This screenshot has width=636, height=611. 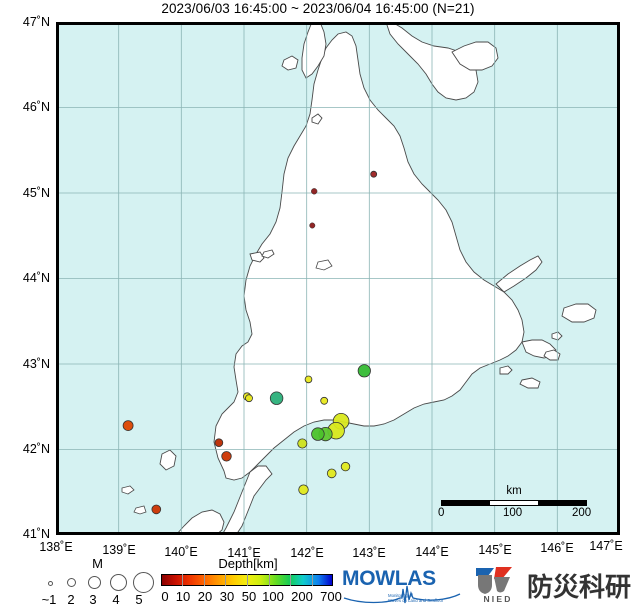 I want to click on scale-tick-100: 100, so click(x=513, y=513).